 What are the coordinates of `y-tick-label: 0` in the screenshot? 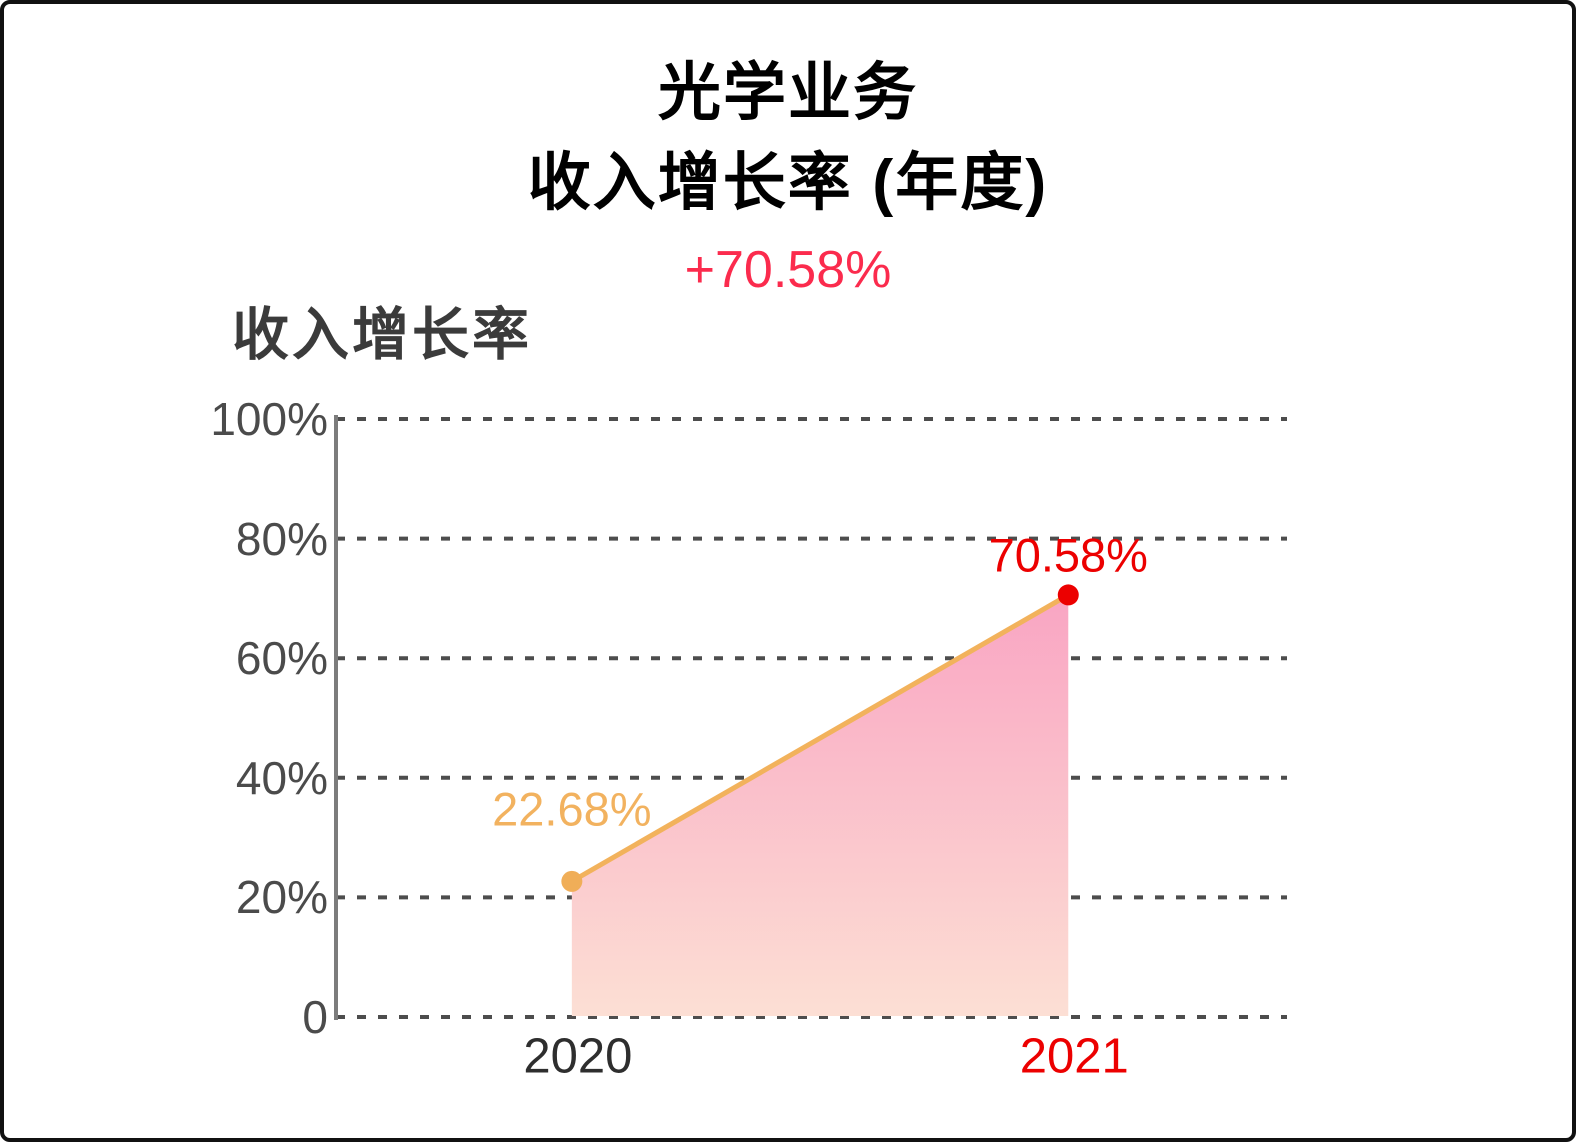 It's located at (315, 1017).